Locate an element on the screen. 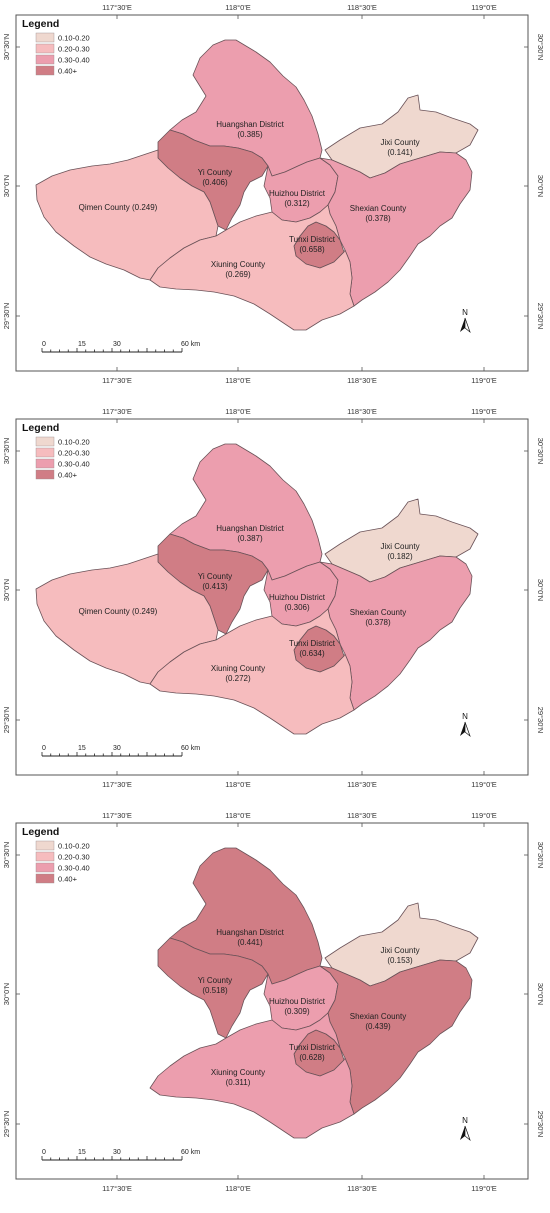 Image resolution: width=550 pixels, height=1213 pixels. scale-bar-label: 15 is located at coordinates (82, 1152).